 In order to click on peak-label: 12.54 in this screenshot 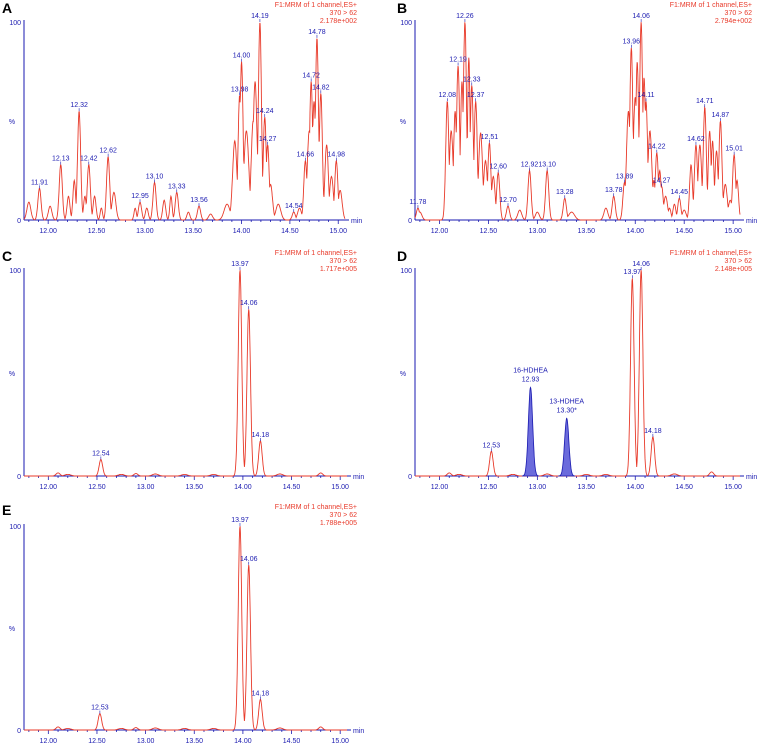, I will do `click(101, 454)`.